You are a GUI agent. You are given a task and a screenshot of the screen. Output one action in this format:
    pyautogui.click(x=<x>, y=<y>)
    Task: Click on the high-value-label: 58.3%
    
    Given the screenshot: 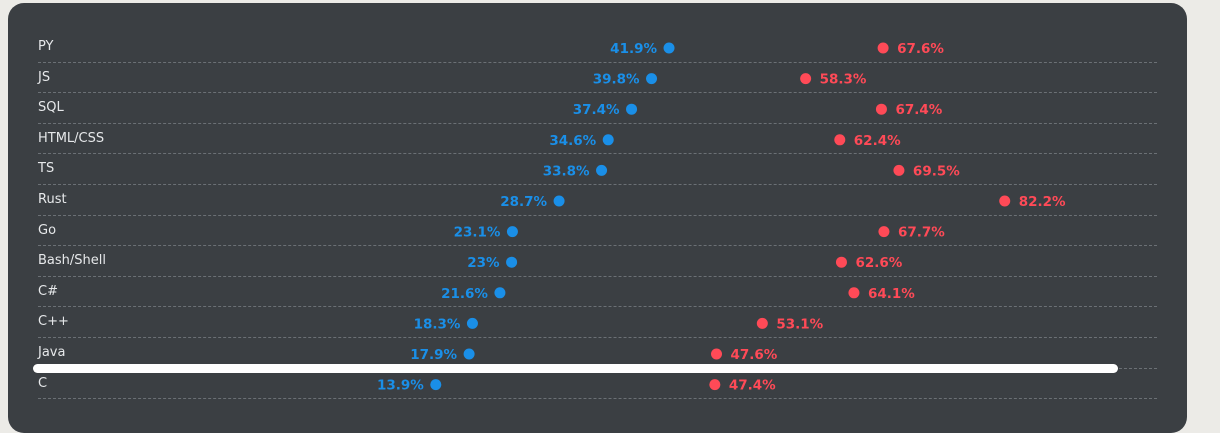 What is the action you would take?
    pyautogui.click(x=843, y=80)
    